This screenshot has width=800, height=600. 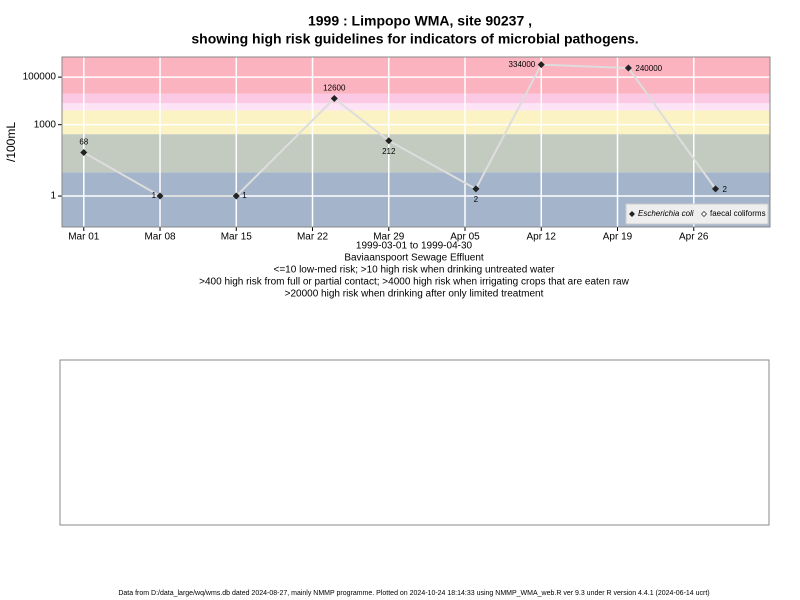 What do you see at coordinates (465, 237) in the screenshot?
I see `x-tick-label: Apr 05` at bounding box center [465, 237].